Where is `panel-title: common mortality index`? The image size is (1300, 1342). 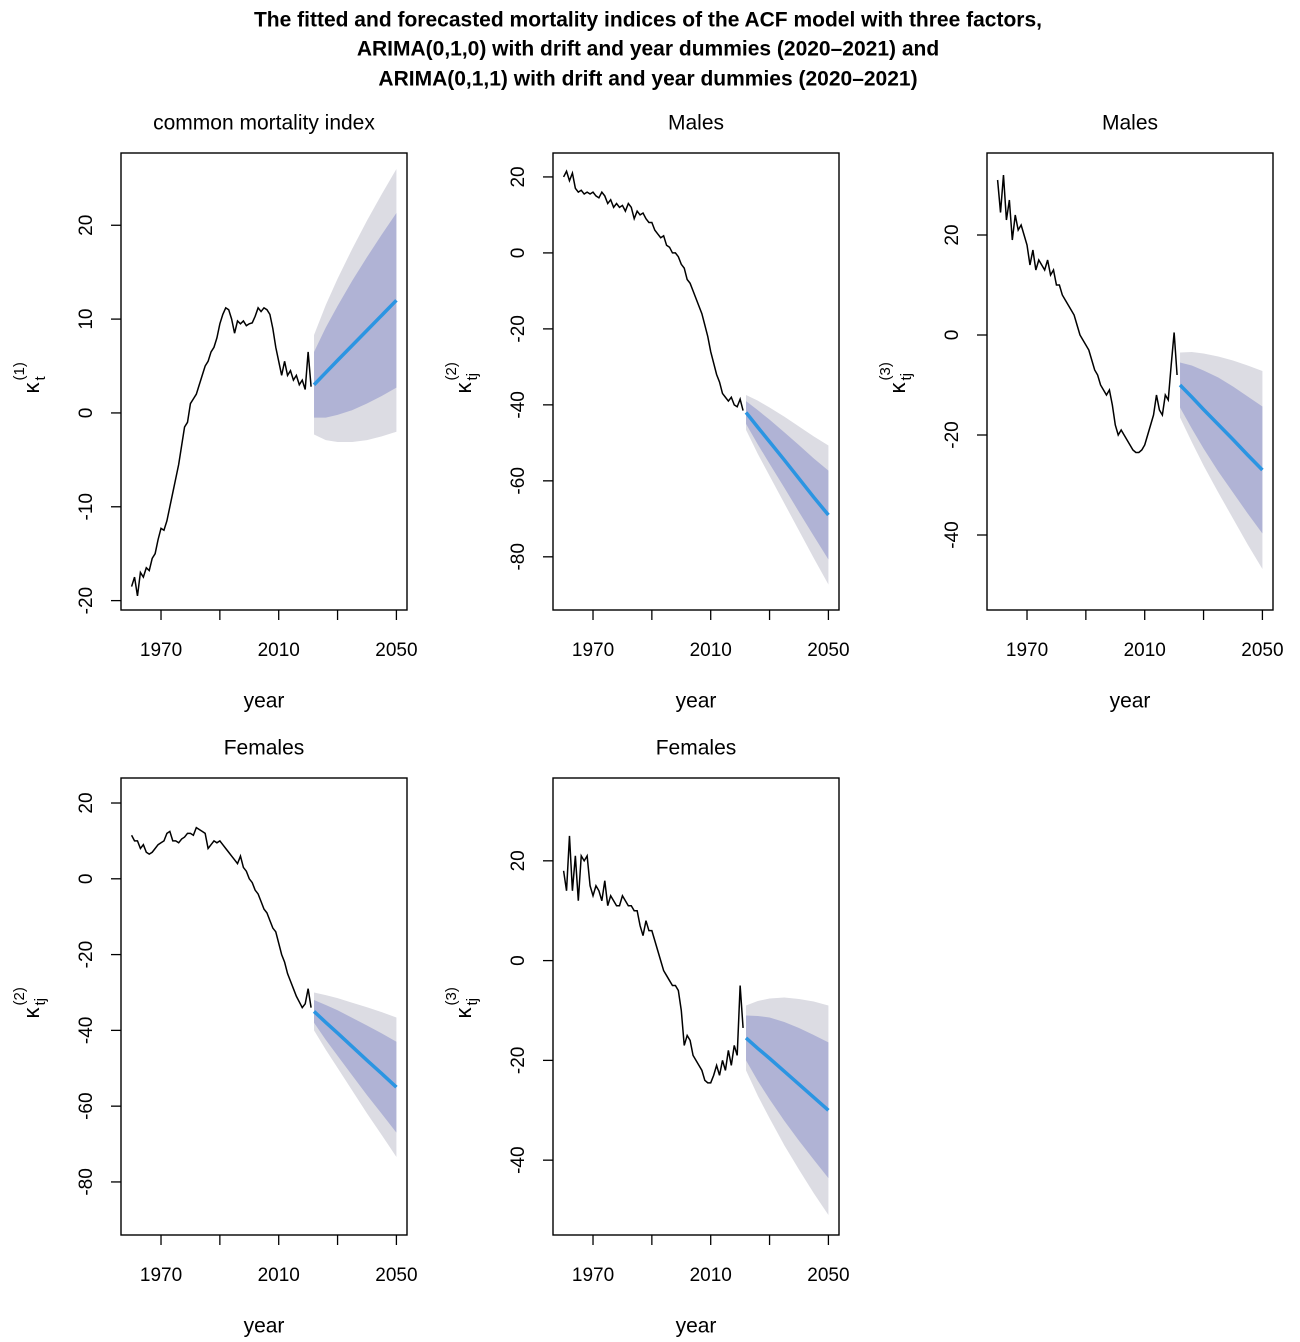
panel-title: common mortality index is located at coordinates (264, 123).